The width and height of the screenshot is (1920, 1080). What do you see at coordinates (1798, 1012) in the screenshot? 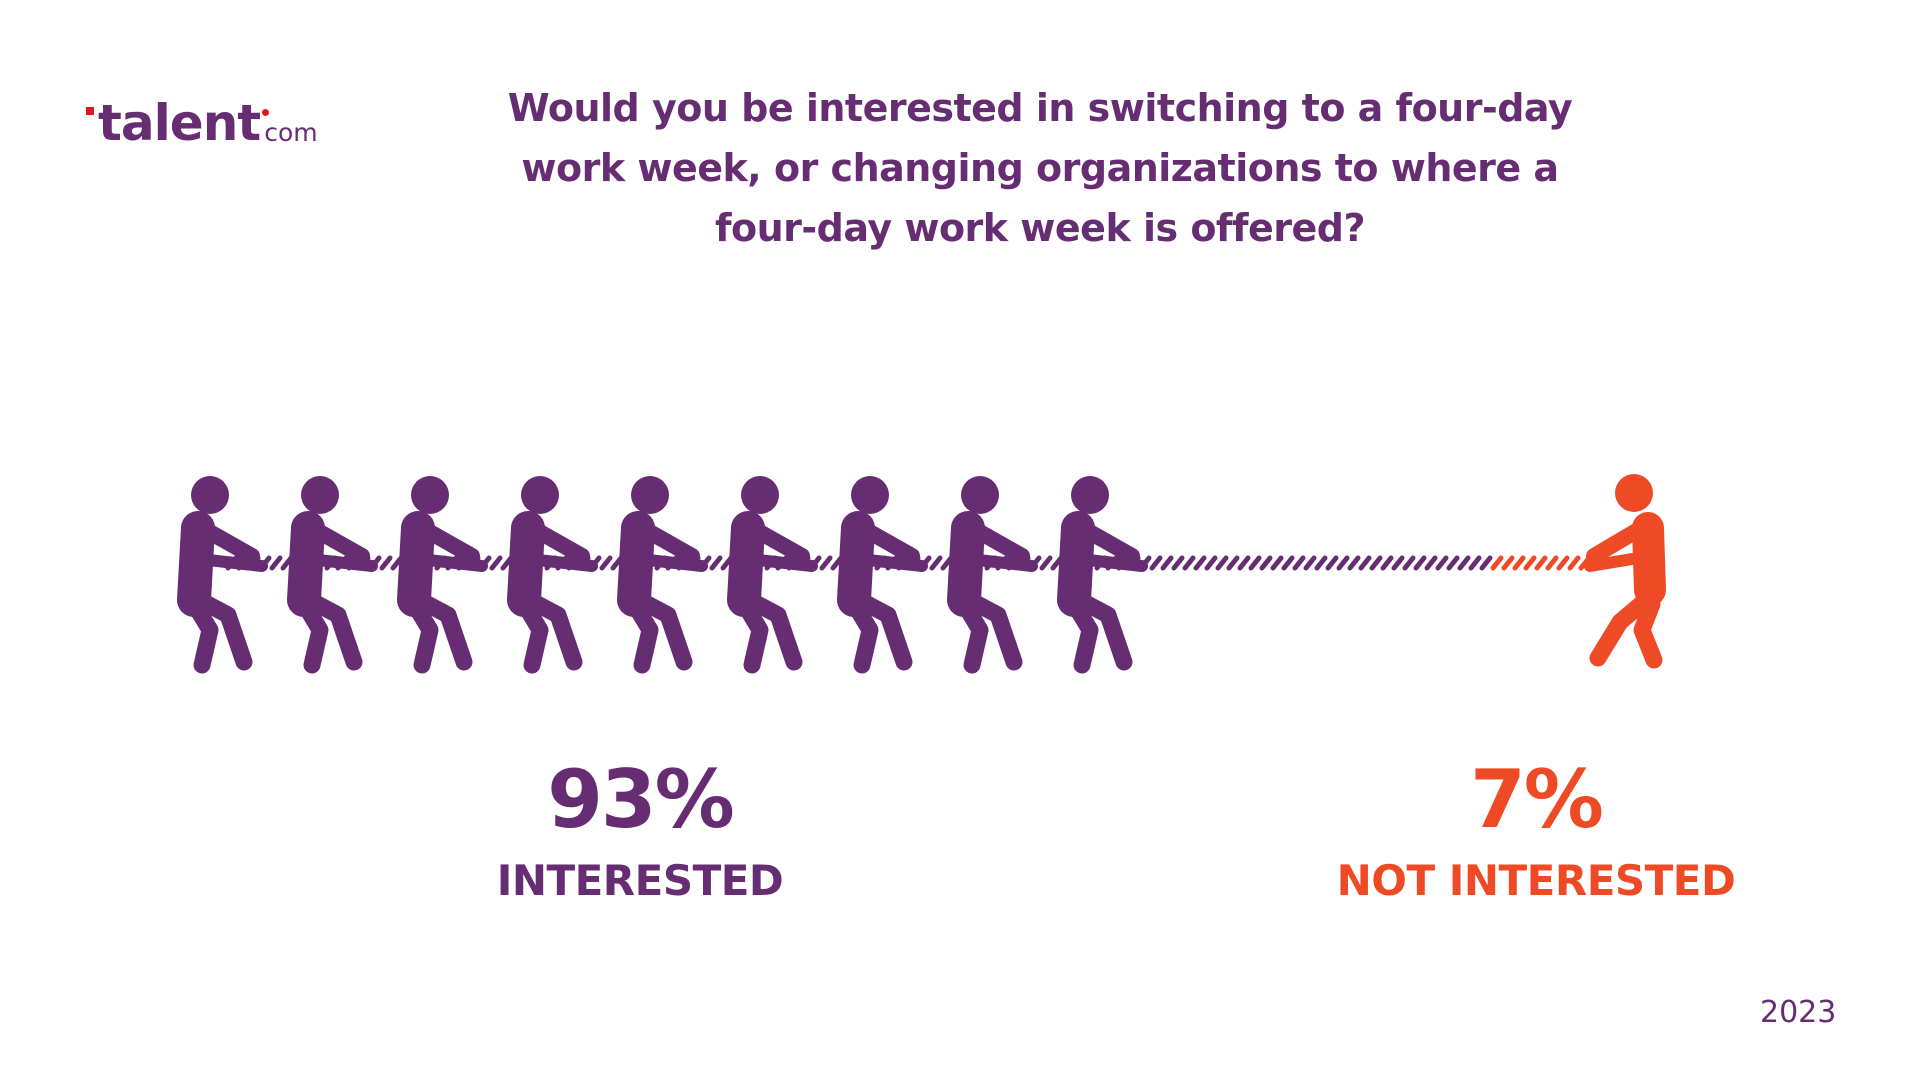
I see `year-label: 2023` at bounding box center [1798, 1012].